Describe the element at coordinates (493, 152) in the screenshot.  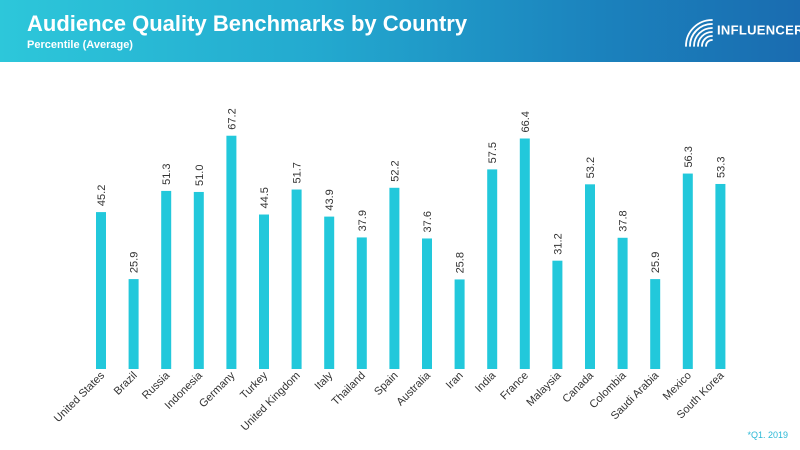
I see `data-label: 57.5` at that location.